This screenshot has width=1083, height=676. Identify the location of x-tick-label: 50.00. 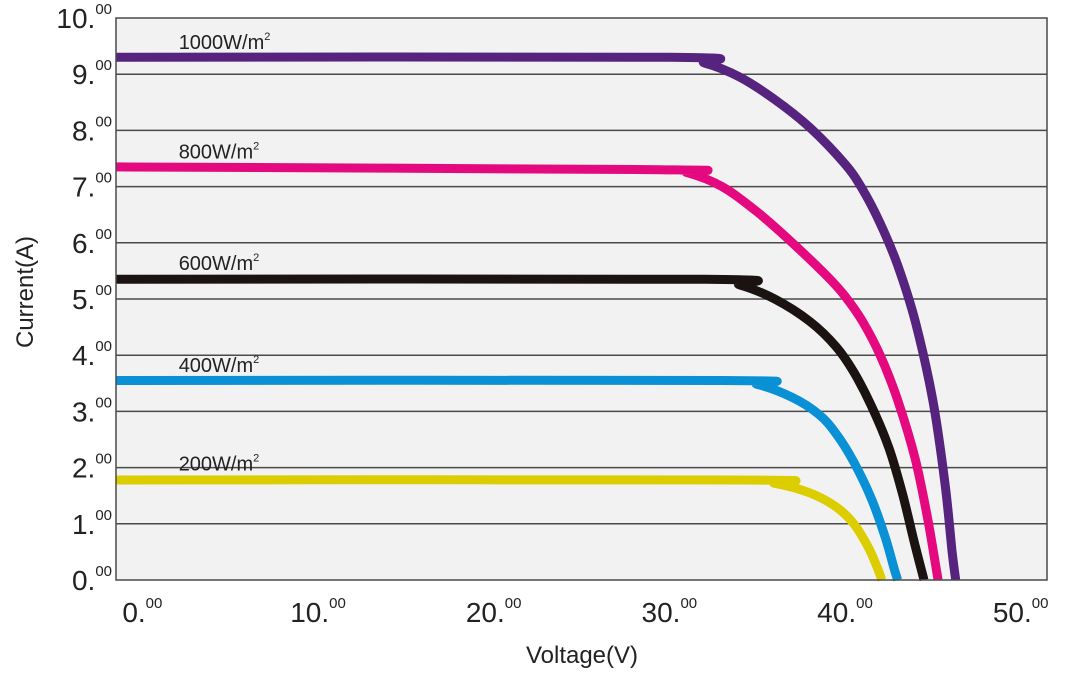
(1021, 611).